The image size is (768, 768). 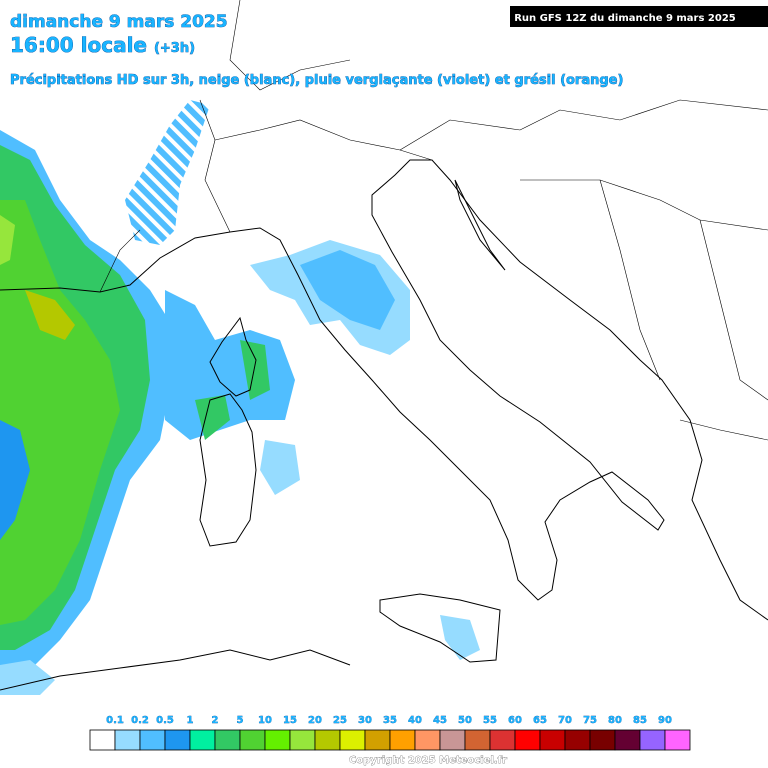 What do you see at coordinates (428, 760) in the screenshot?
I see `copyright: Copyright 2025 Meteociel.fr` at bounding box center [428, 760].